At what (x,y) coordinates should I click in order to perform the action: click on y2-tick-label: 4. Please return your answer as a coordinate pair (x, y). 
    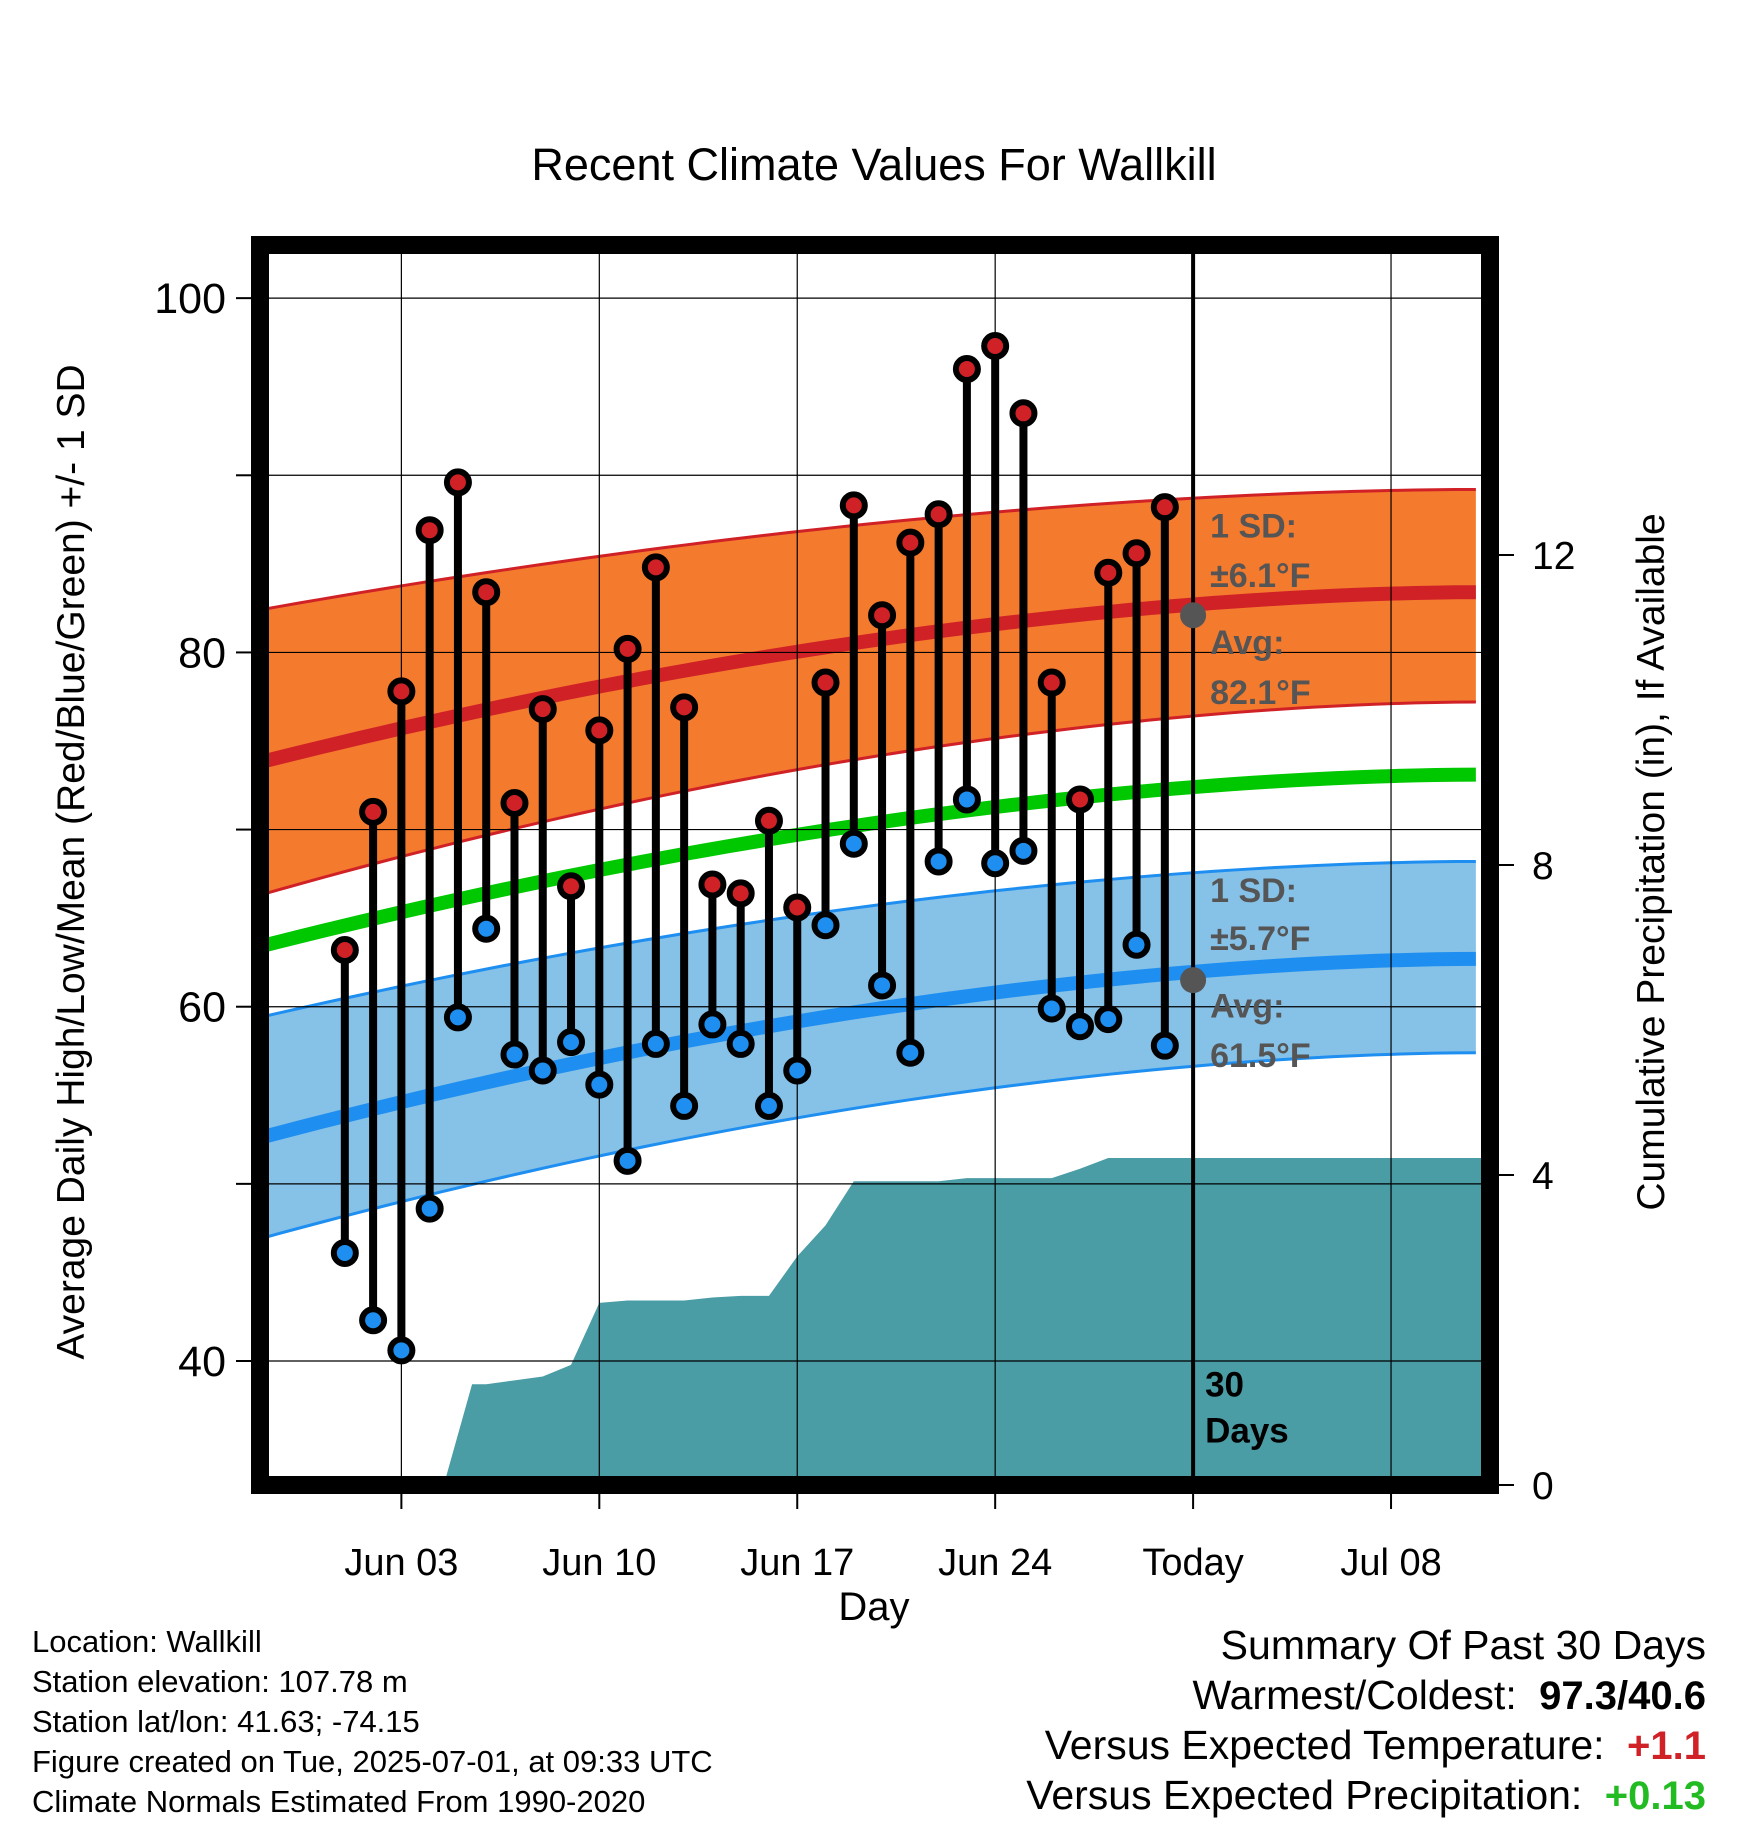
    Looking at the image, I should click on (1543, 1176).